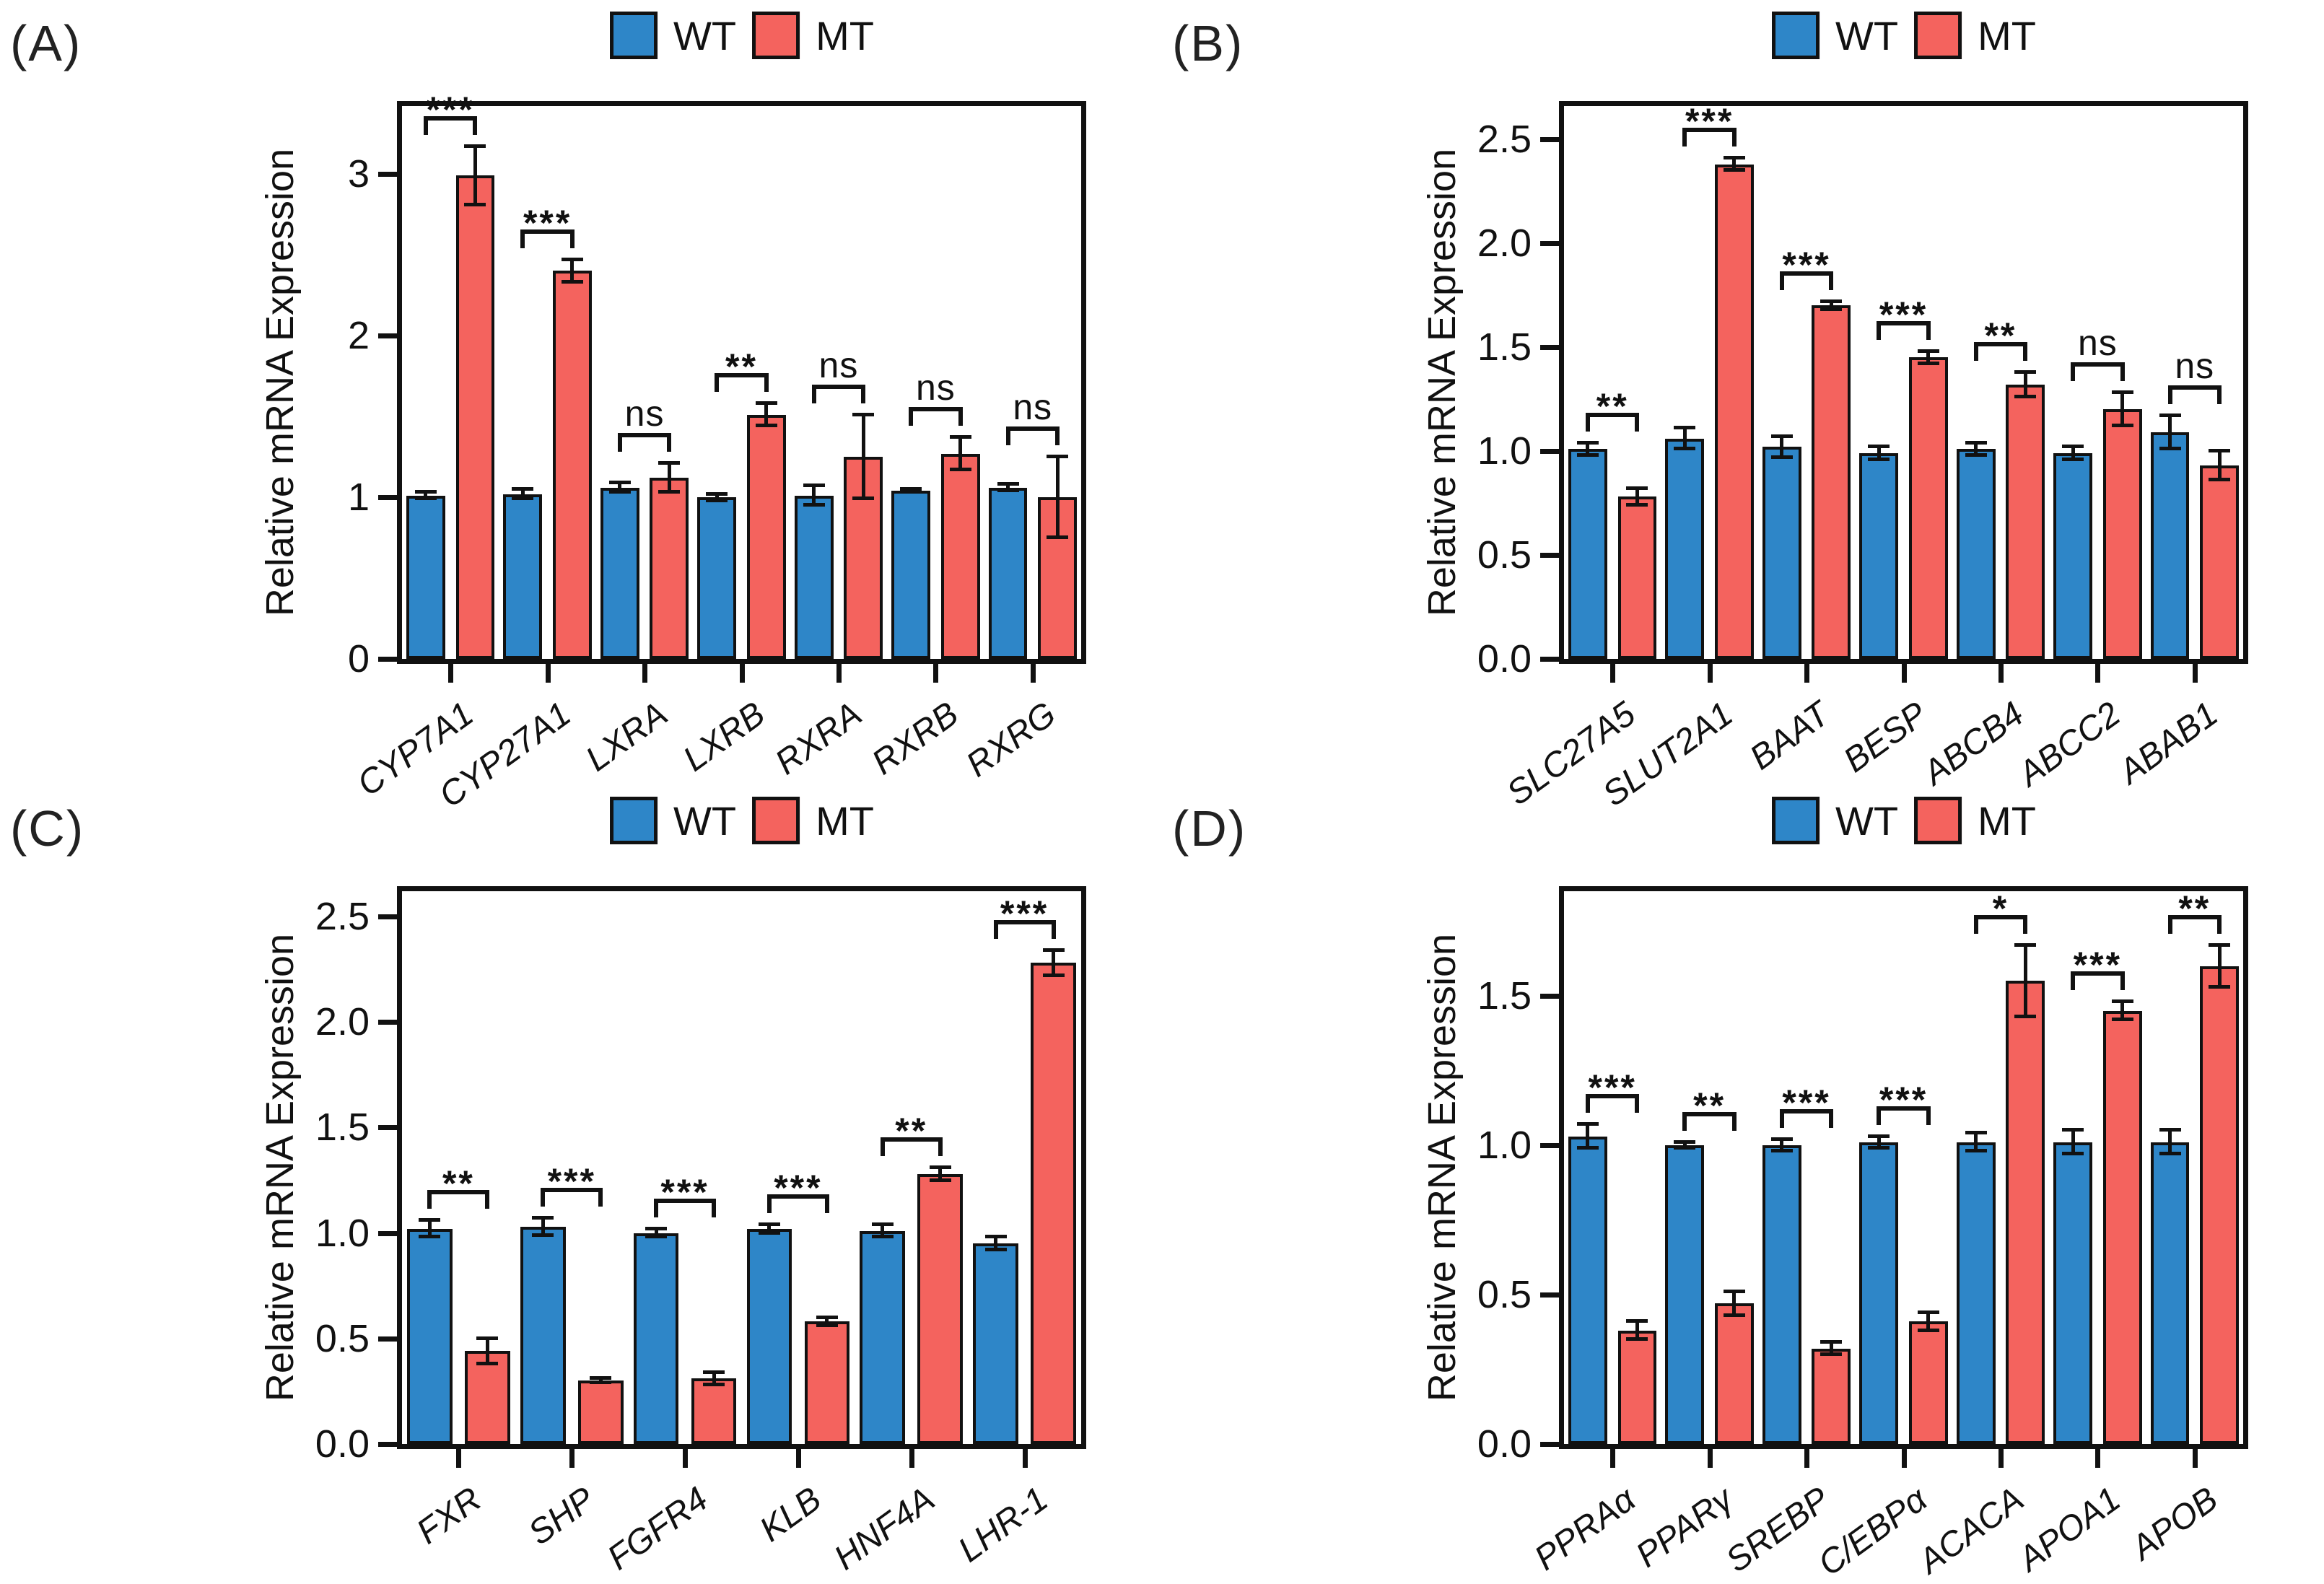 The width and height of the screenshot is (2324, 1584). What do you see at coordinates (885, 1528) in the screenshot?
I see `x-tick-label: HNF4A` at bounding box center [885, 1528].